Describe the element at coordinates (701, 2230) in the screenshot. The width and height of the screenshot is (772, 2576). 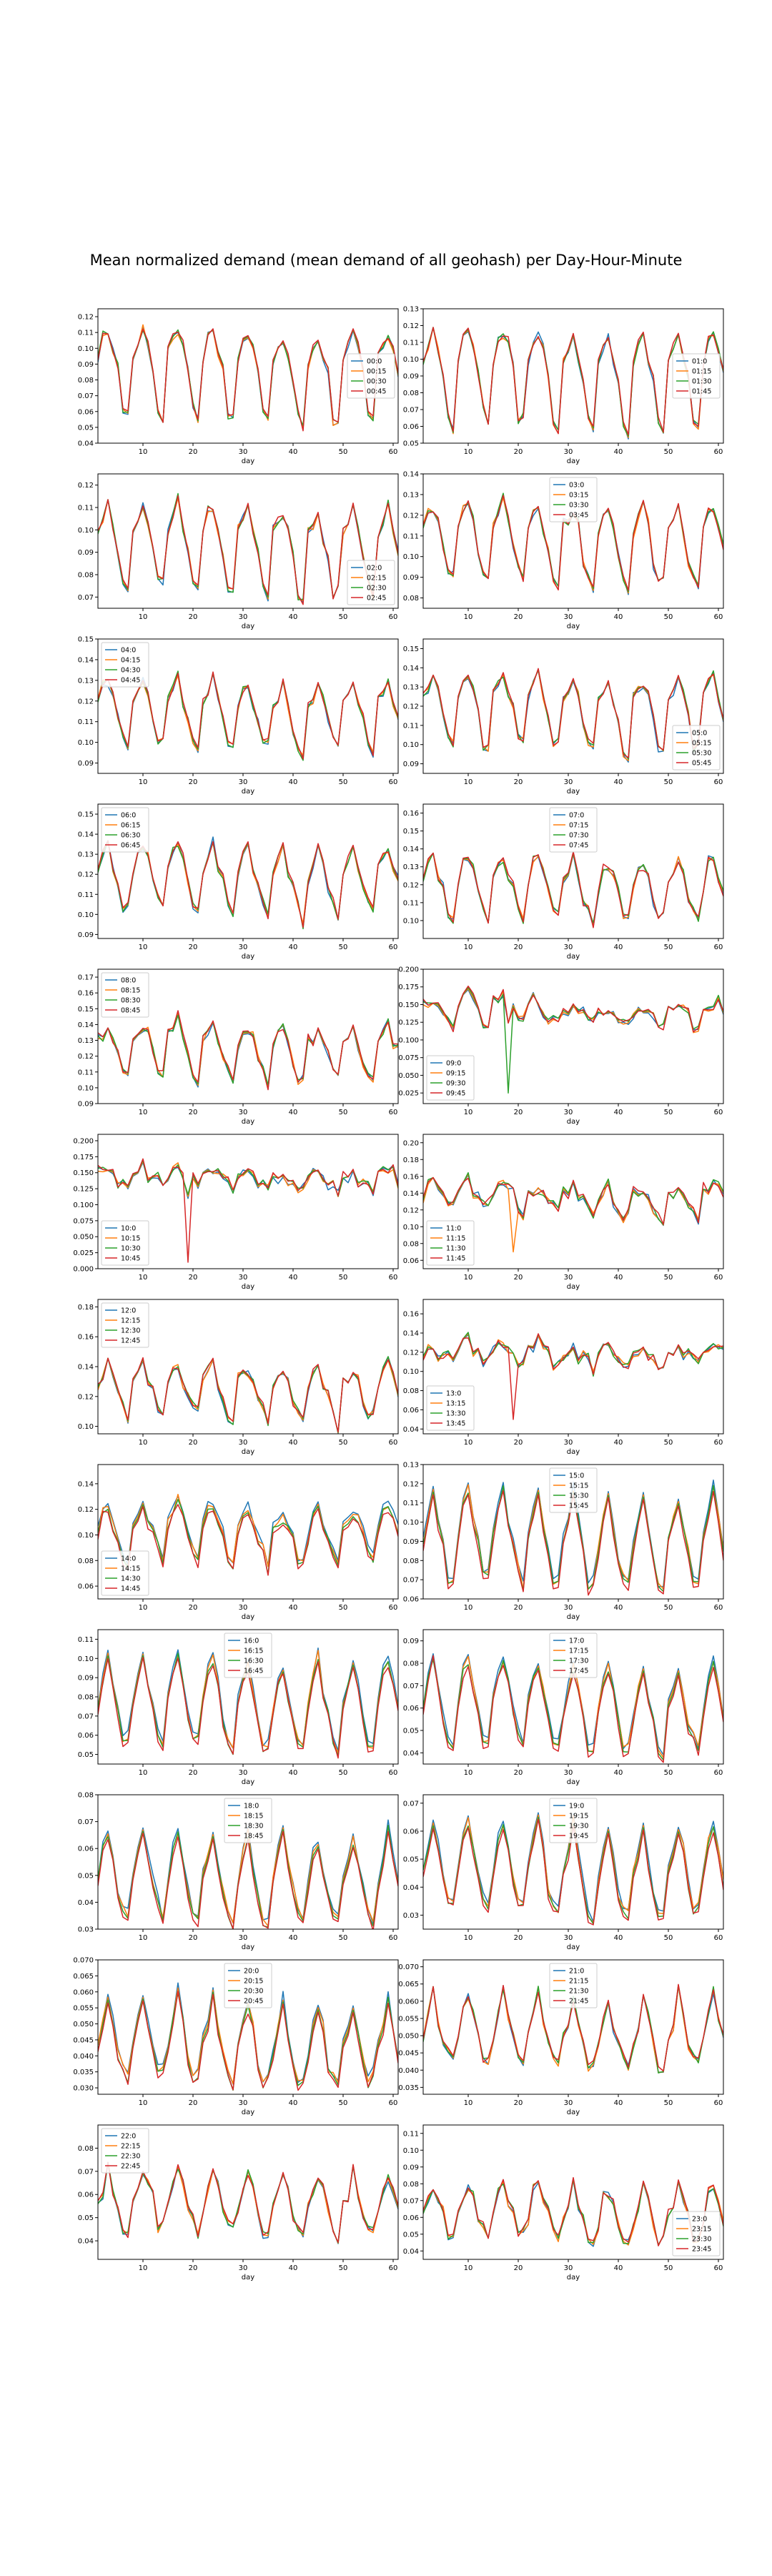
I see `legend-entry: 23:15` at that location.